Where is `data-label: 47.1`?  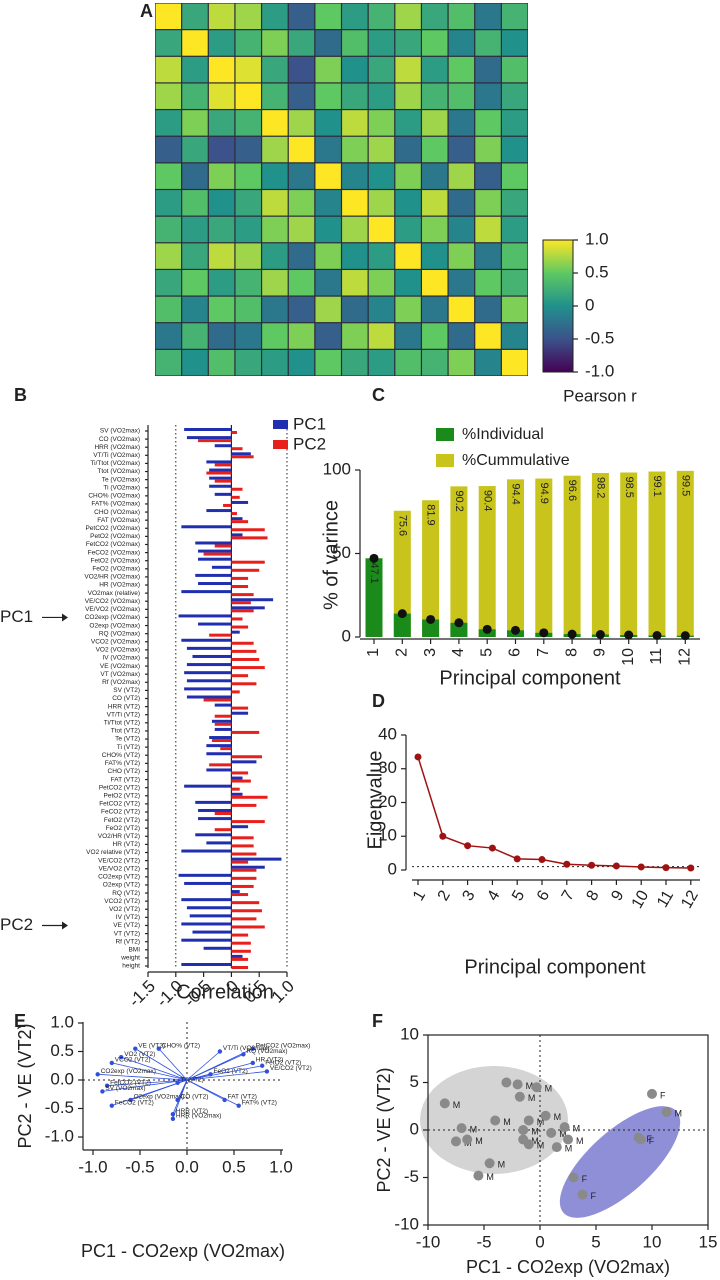 data-label: 47.1 is located at coordinates (374, 572).